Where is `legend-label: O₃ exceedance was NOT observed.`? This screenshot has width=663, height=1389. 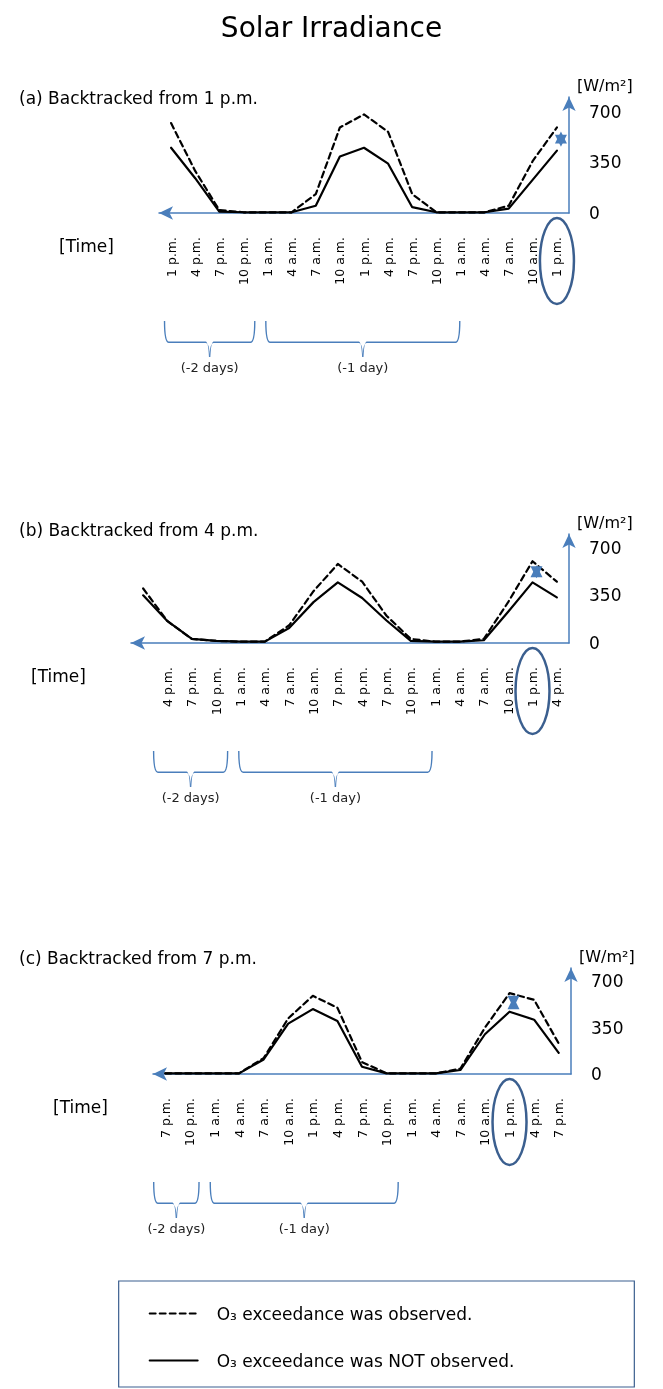 legend-label: O₃ exceedance was NOT observed. is located at coordinates (365, 1360).